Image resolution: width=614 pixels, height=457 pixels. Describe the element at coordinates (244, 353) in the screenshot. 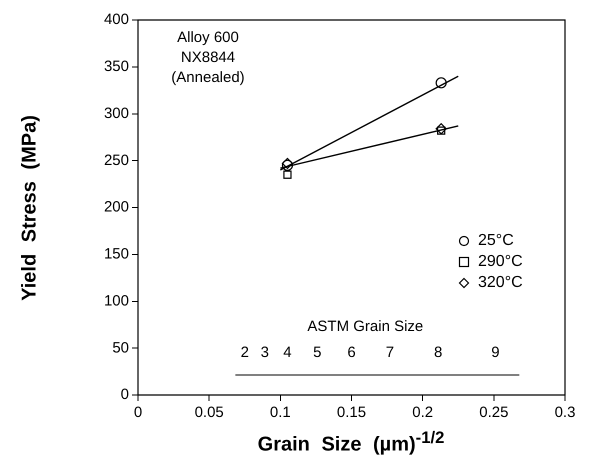

I see `annotation: 2` at that location.